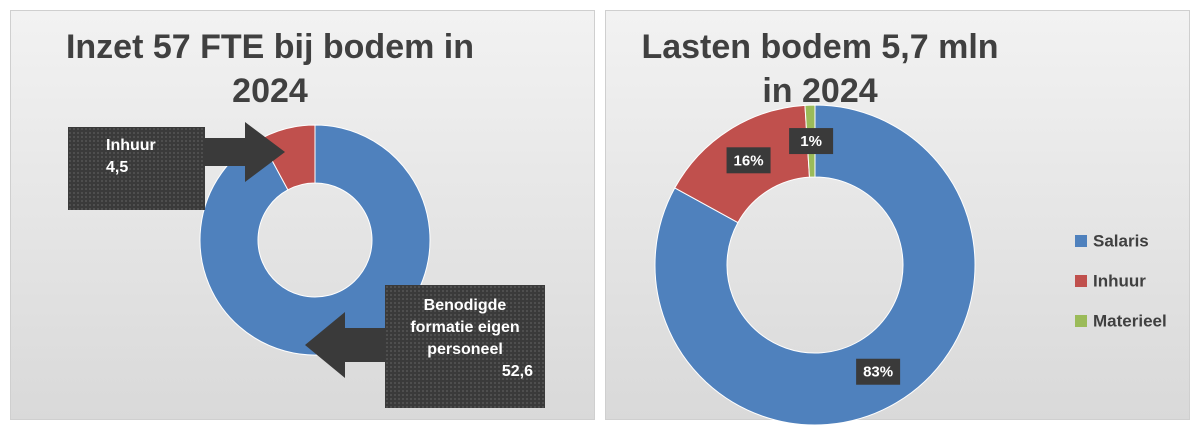  I want to click on data-label: 16%, so click(749, 160).